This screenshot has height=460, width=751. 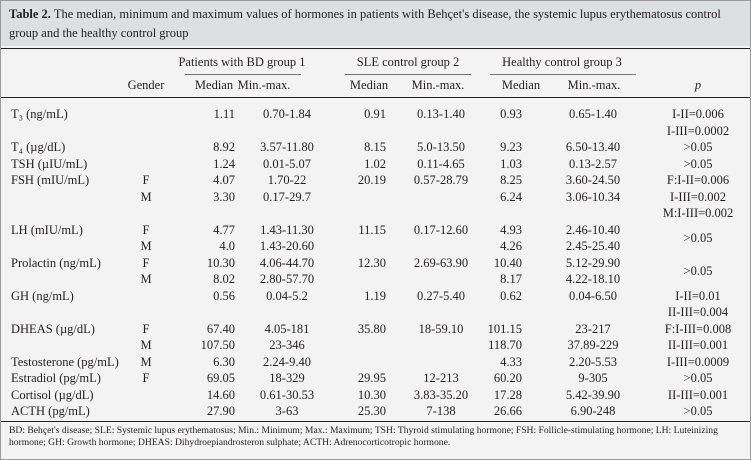 I want to click on range-value: 3.83-35.20, so click(x=441, y=394).